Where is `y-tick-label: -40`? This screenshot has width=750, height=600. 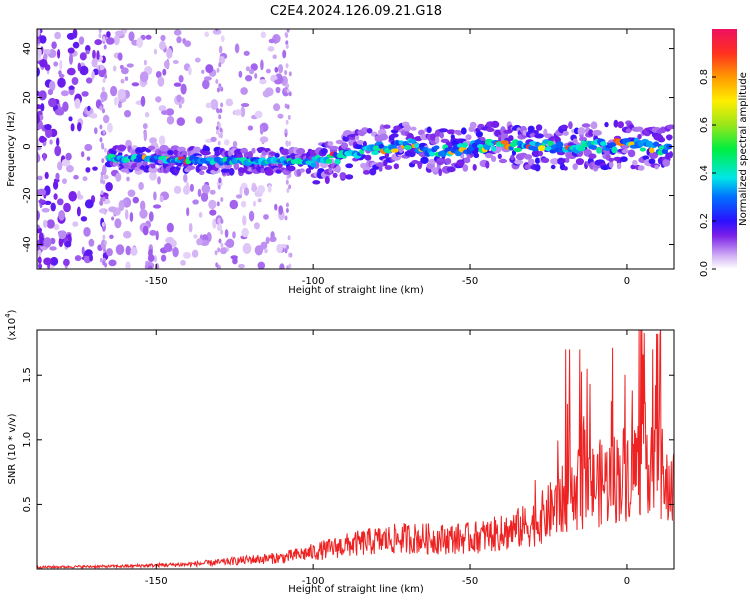 y-tick-label: -40 is located at coordinates (27, 244).